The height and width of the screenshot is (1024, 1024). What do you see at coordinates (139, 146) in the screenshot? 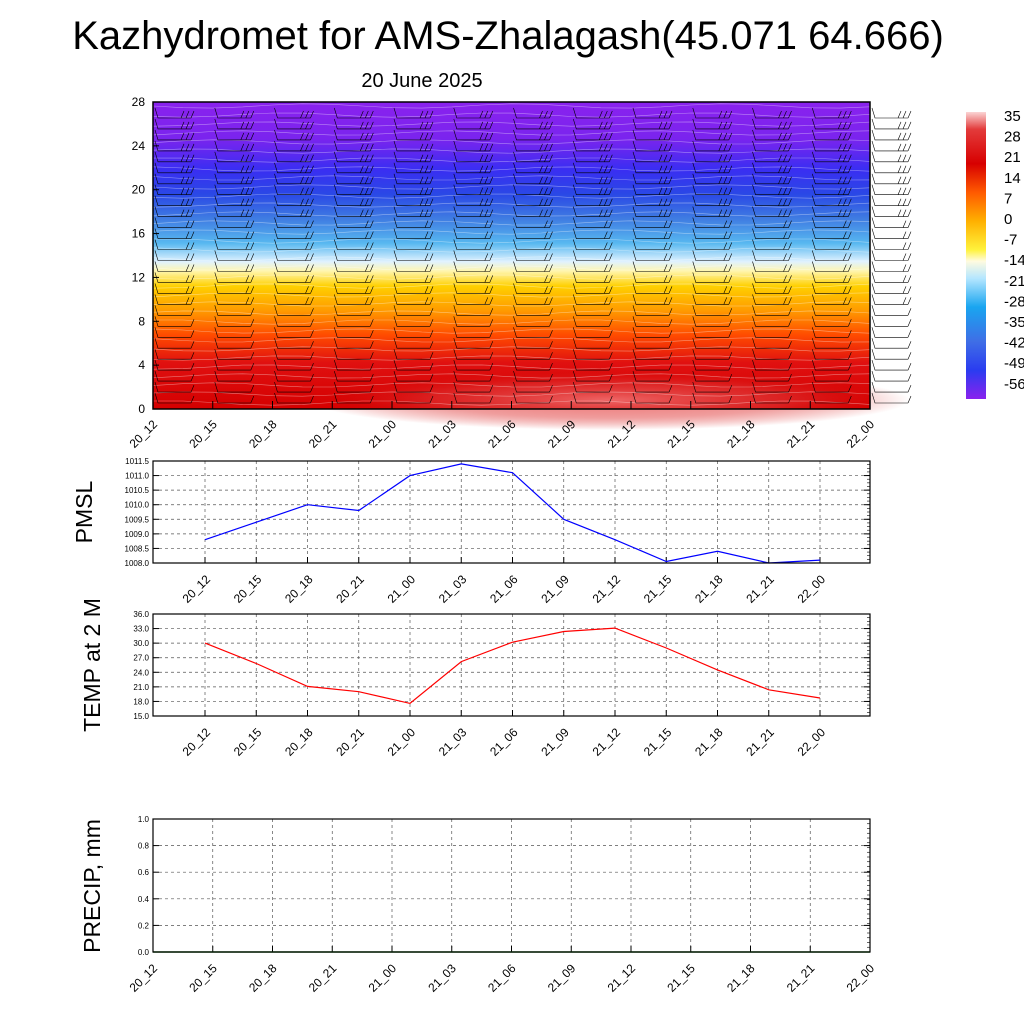
I see `y-tick-label: 24` at bounding box center [139, 146].